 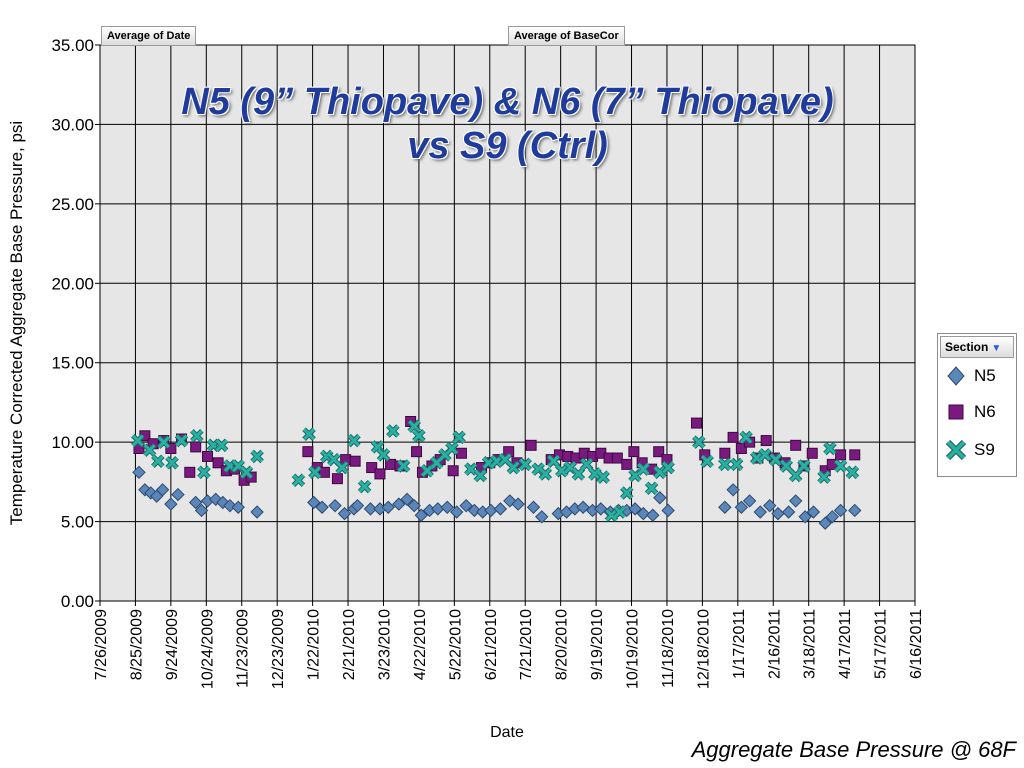 I want to click on diamond-marker-icon, so click(x=956, y=376).